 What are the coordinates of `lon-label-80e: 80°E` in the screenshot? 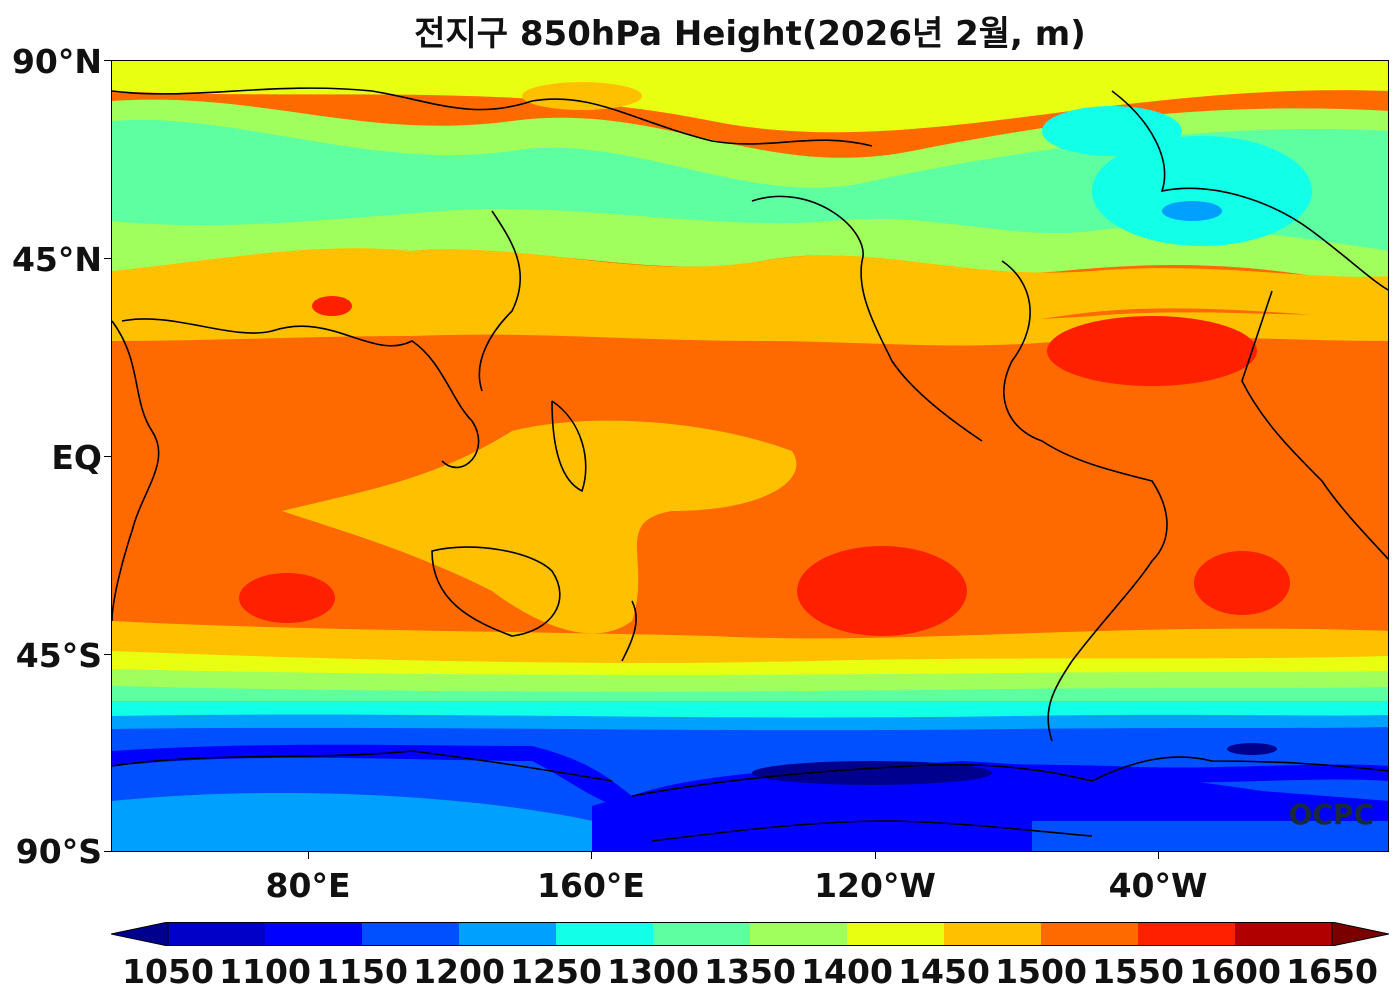 It's located at (308, 885).